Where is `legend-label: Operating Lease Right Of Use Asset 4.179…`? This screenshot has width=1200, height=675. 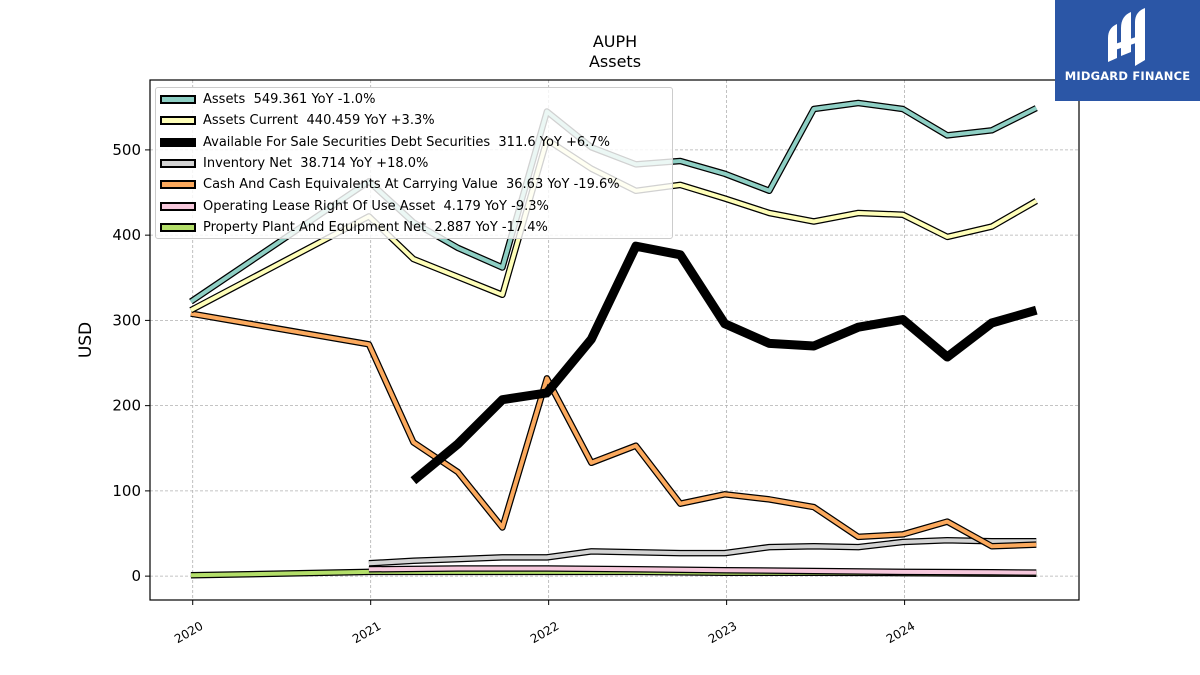
legend-label: Operating Lease Right Of Use Asset 4.179… is located at coordinates (376, 206).